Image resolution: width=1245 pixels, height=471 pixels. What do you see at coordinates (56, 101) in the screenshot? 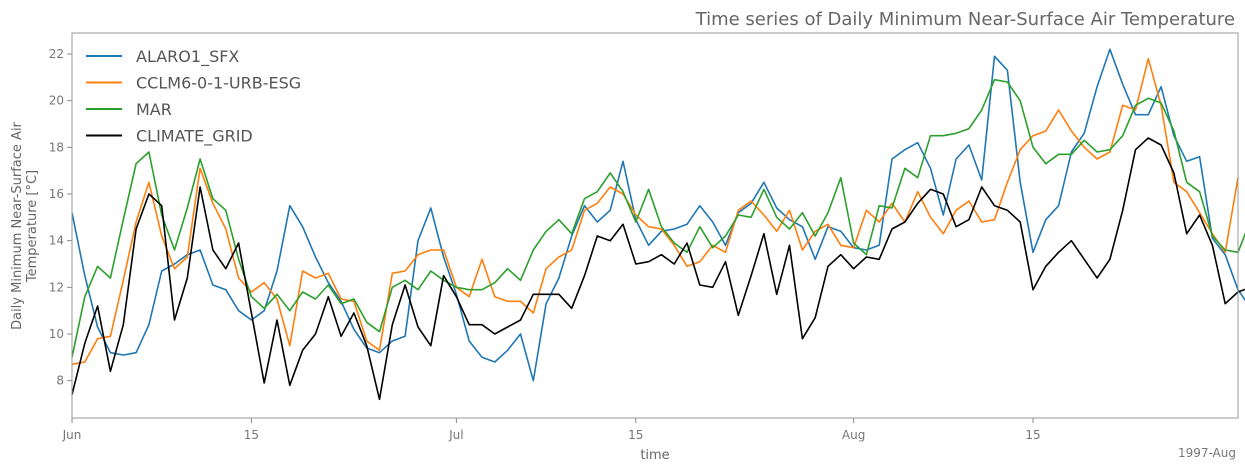
I see `y-tick-label: 20` at bounding box center [56, 101].